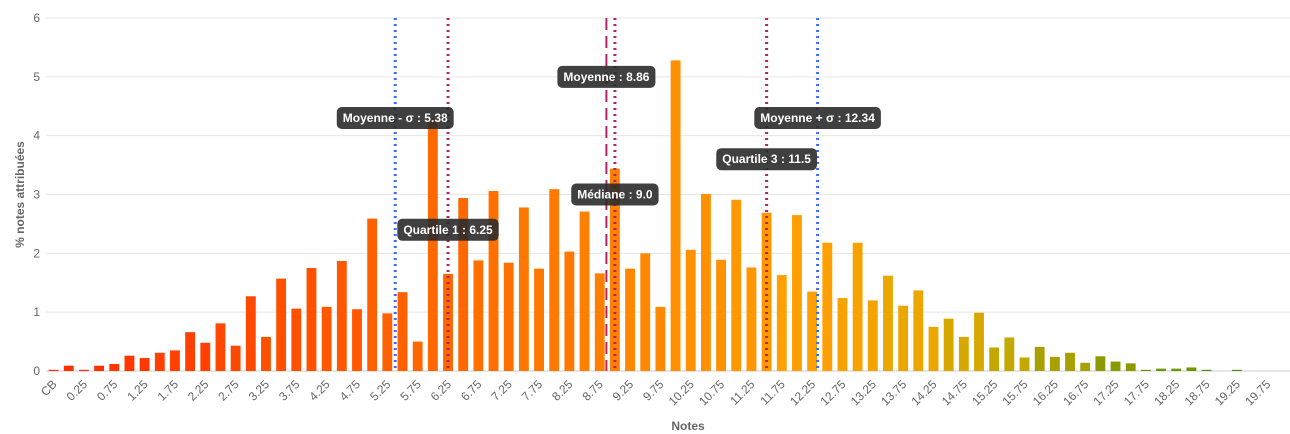 The height and width of the screenshot is (434, 1290). Describe the element at coordinates (933, 348) in the screenshot. I see `bar-14.25` at that location.